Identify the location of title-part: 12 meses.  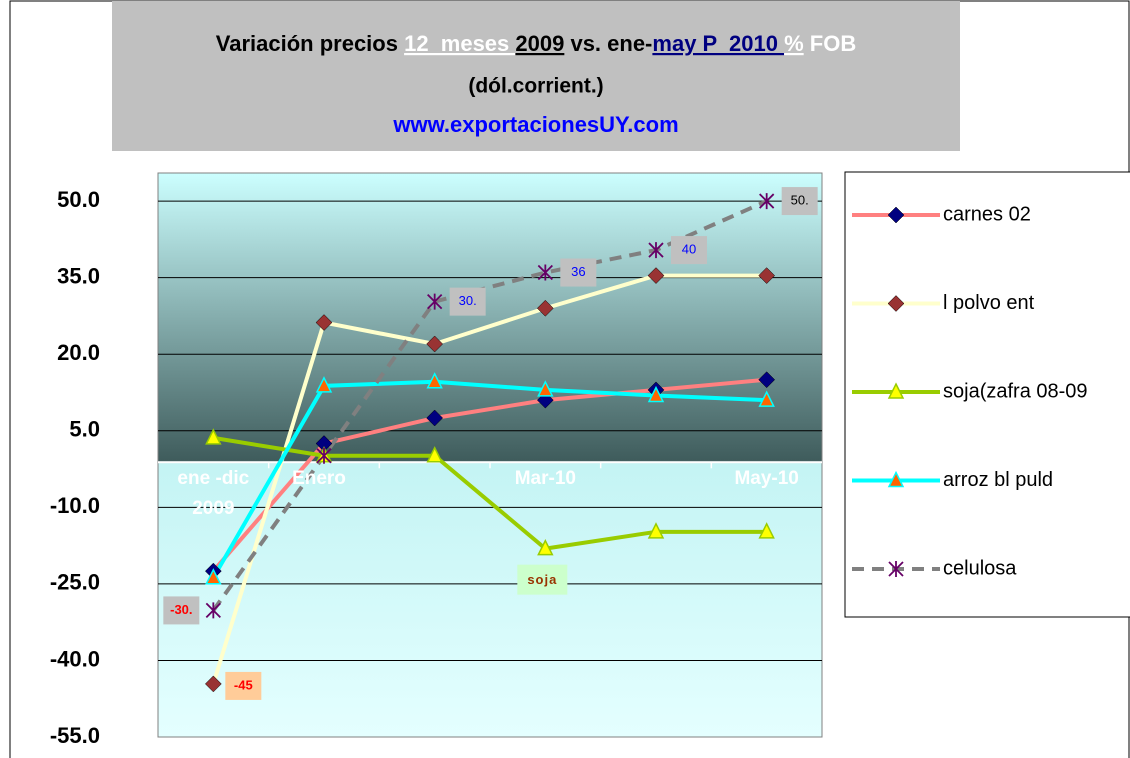
(459, 43).